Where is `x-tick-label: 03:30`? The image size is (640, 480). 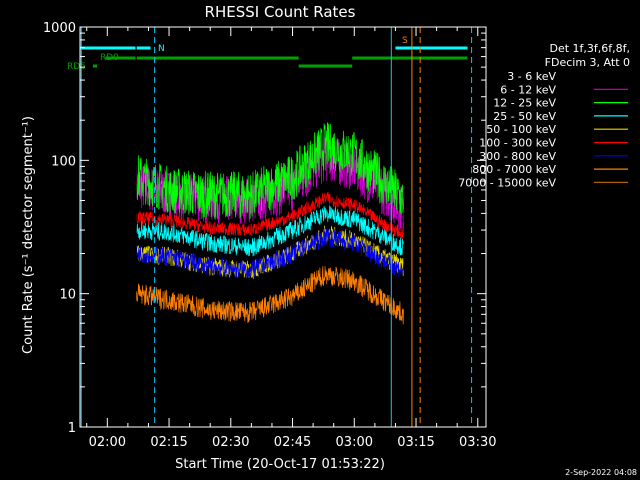 x-tick-label: 03:30 is located at coordinates (477, 442).